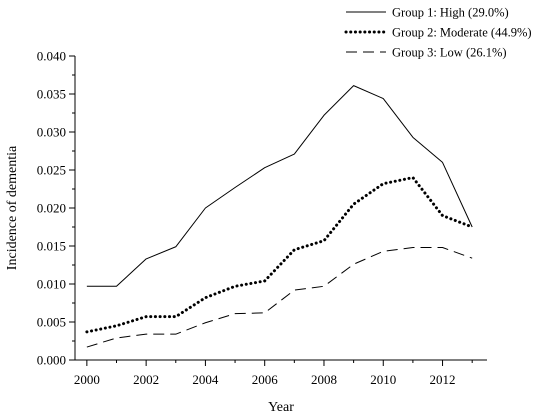  Describe the element at coordinates (265, 379) in the screenshot. I see `x-tick-label: 2006` at that location.